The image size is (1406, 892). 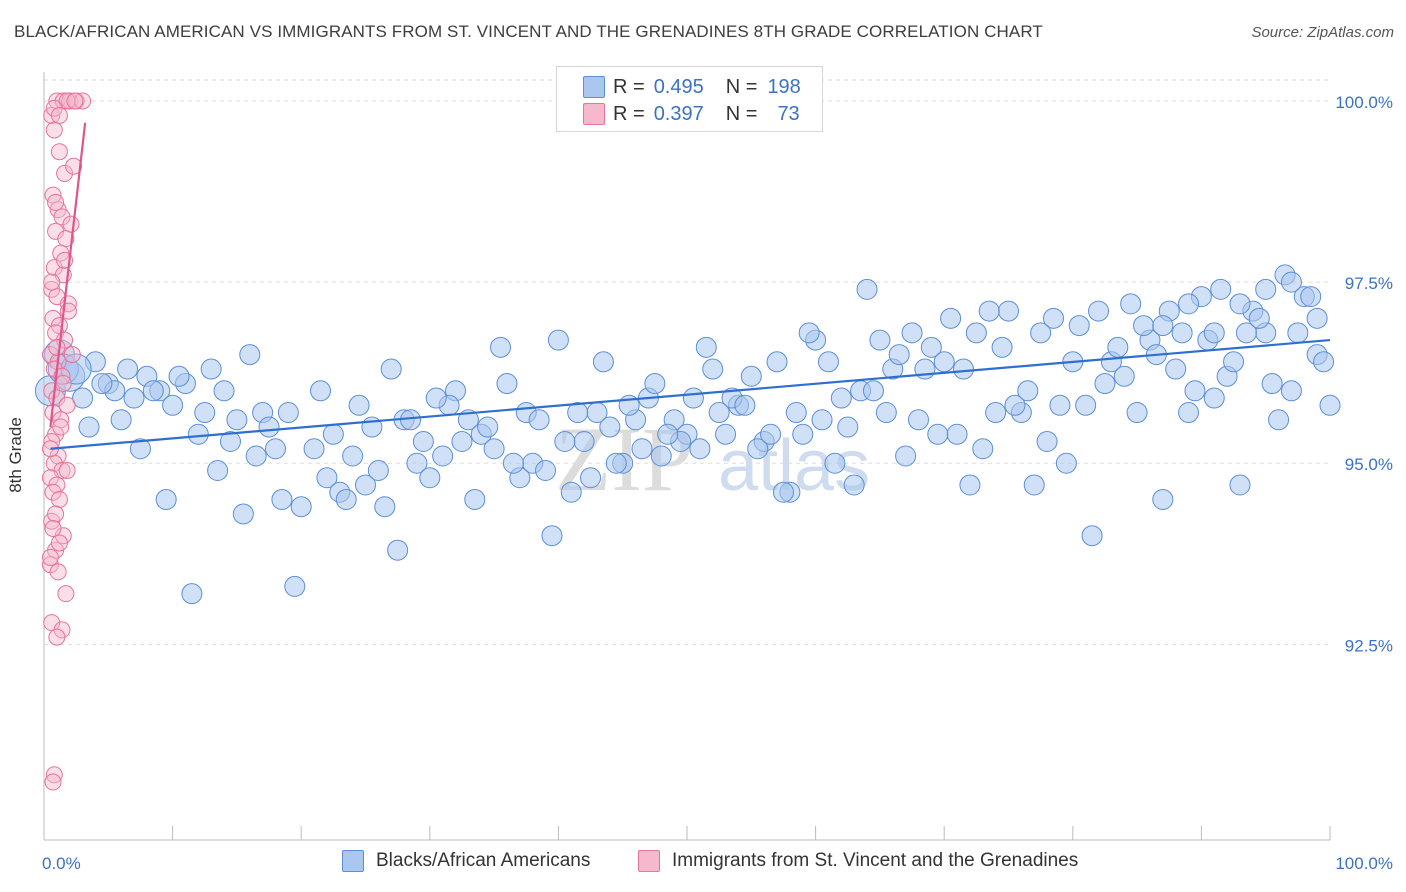 I want to click on trend-line-blacks, so click(x=690, y=394).